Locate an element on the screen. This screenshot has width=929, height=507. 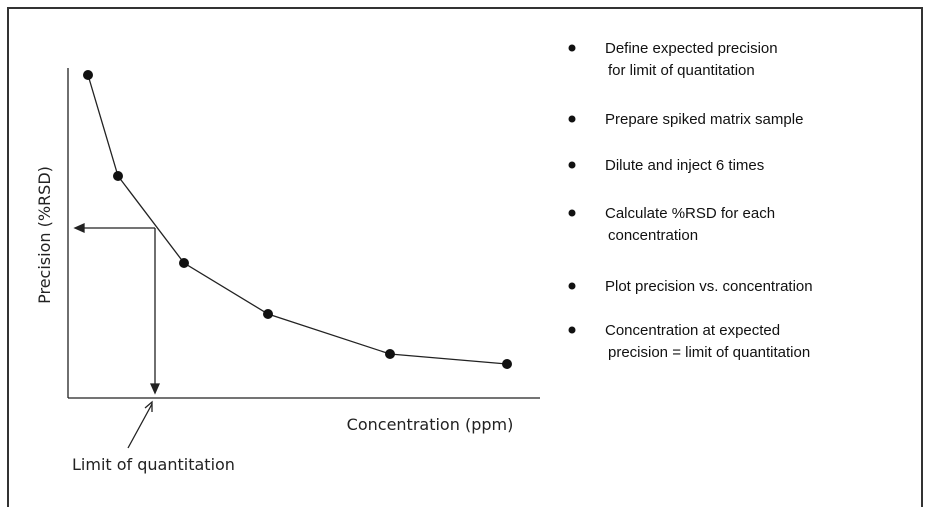
step-text: Calculate %RSD for each is located at coordinates (690, 213).